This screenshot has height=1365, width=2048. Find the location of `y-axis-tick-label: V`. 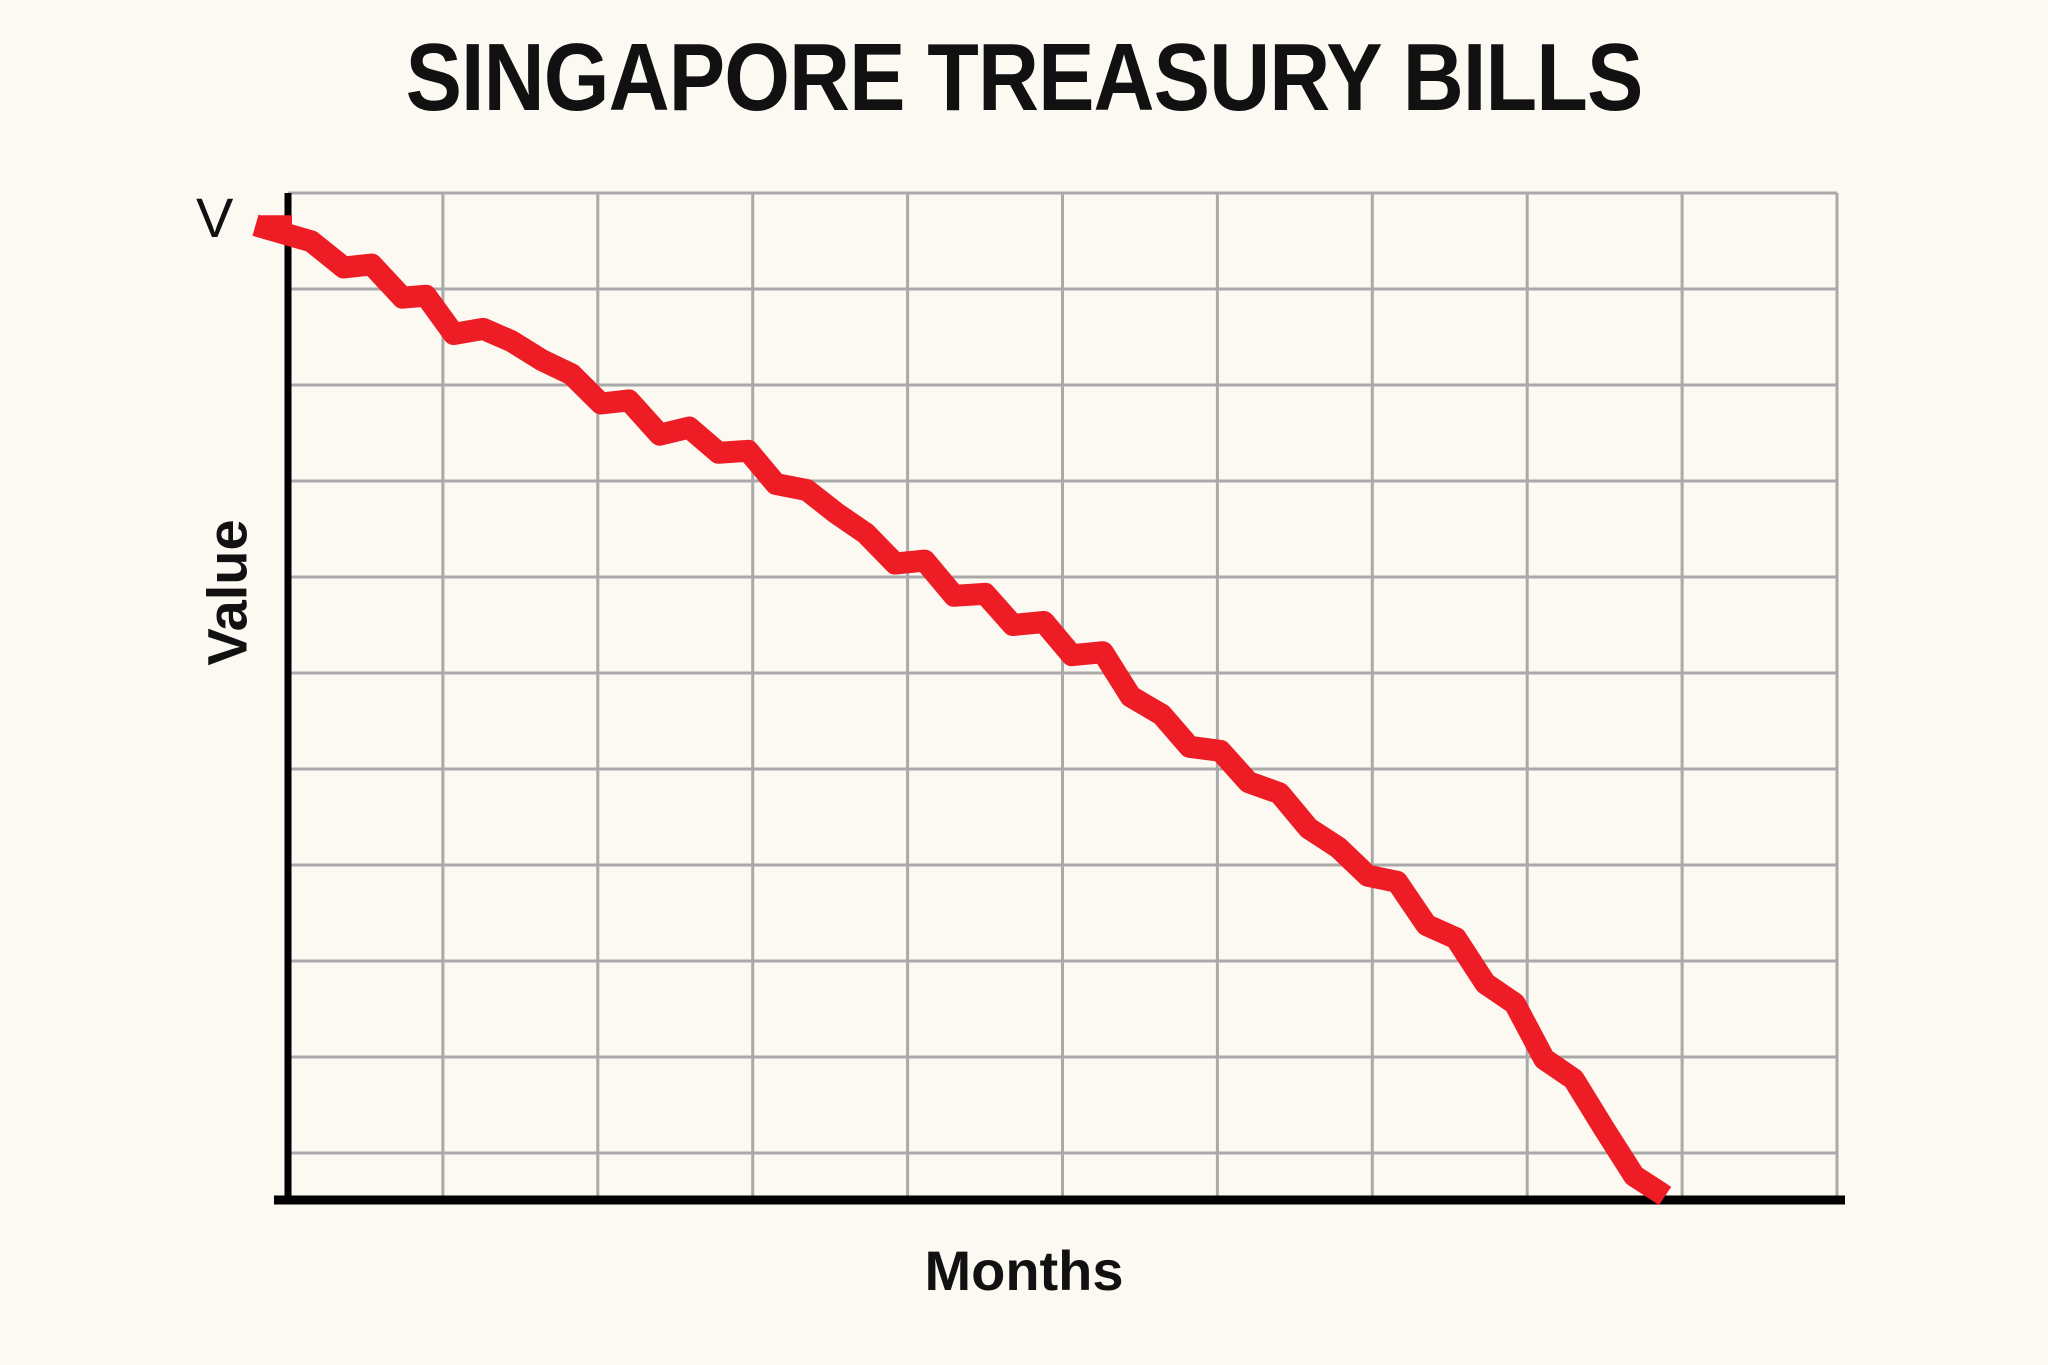

y-axis-tick-label: V is located at coordinates (215, 217).